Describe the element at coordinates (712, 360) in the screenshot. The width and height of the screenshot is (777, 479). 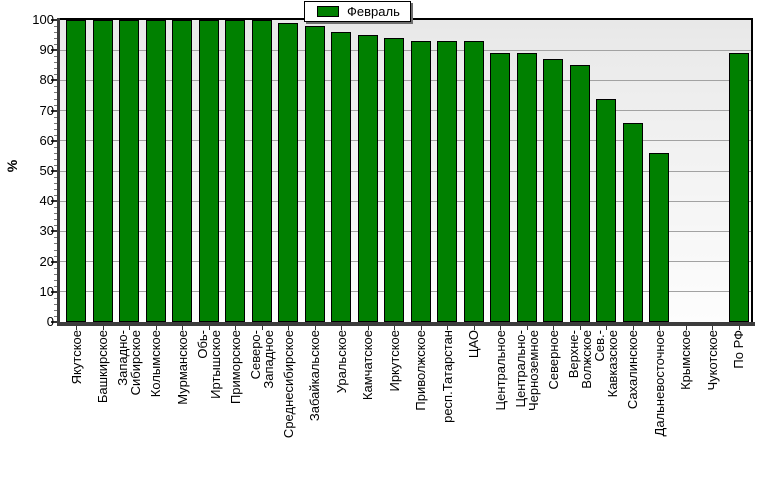
I see `x-tick-label: Чукотское` at that location.